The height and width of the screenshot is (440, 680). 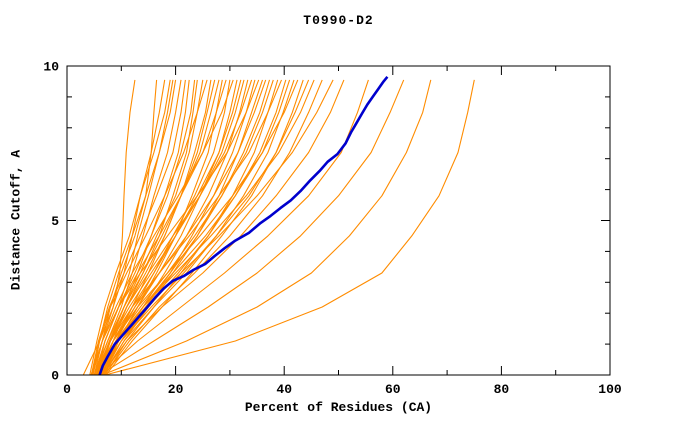 What do you see at coordinates (51, 67) in the screenshot?
I see `y-tick-label: 10` at bounding box center [51, 67].